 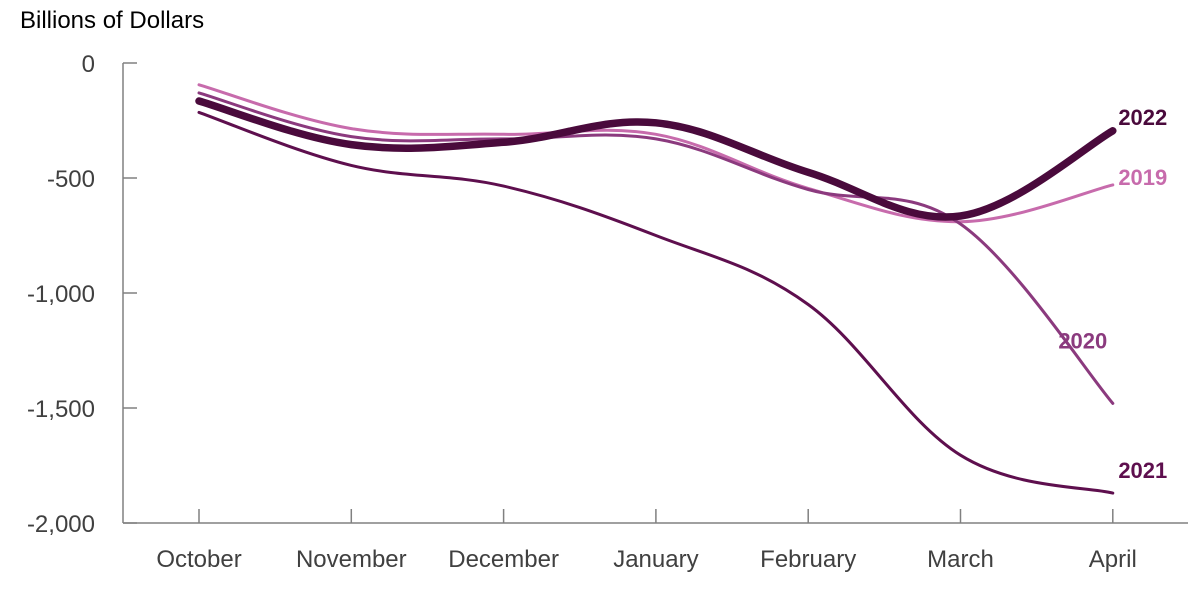 I want to click on x-tick-label: October, so click(x=198, y=559).